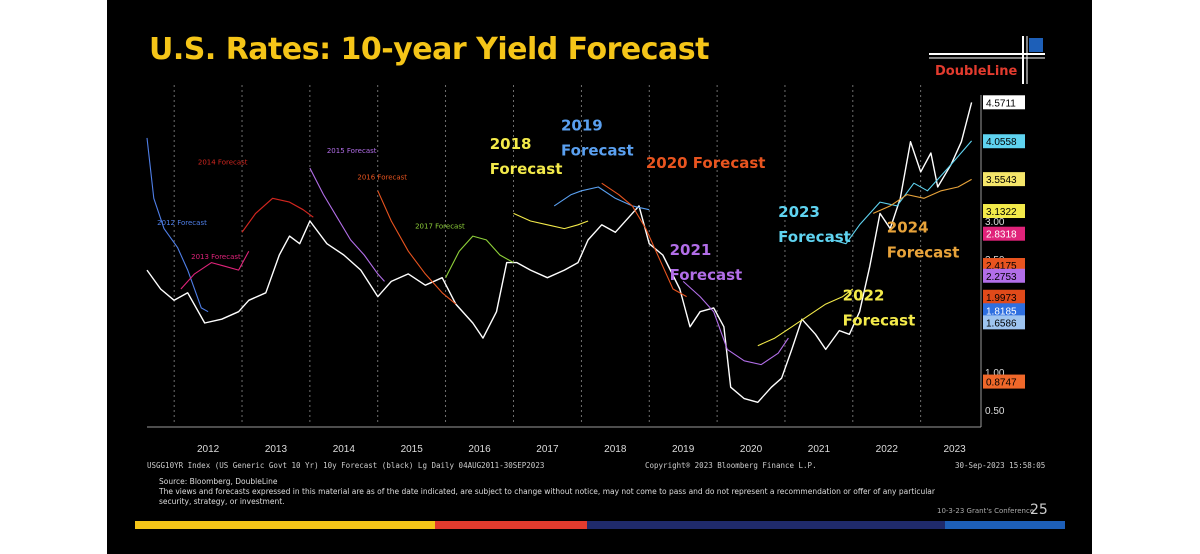 This screenshot has height=554, width=1200. I want to click on x-tick-label: 2022, so click(887, 449).